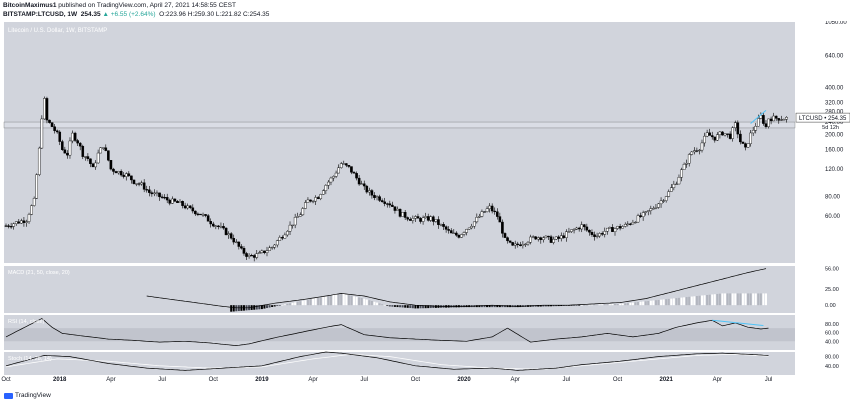  I want to click on rsi-tick: 40.00, so click(832, 342).